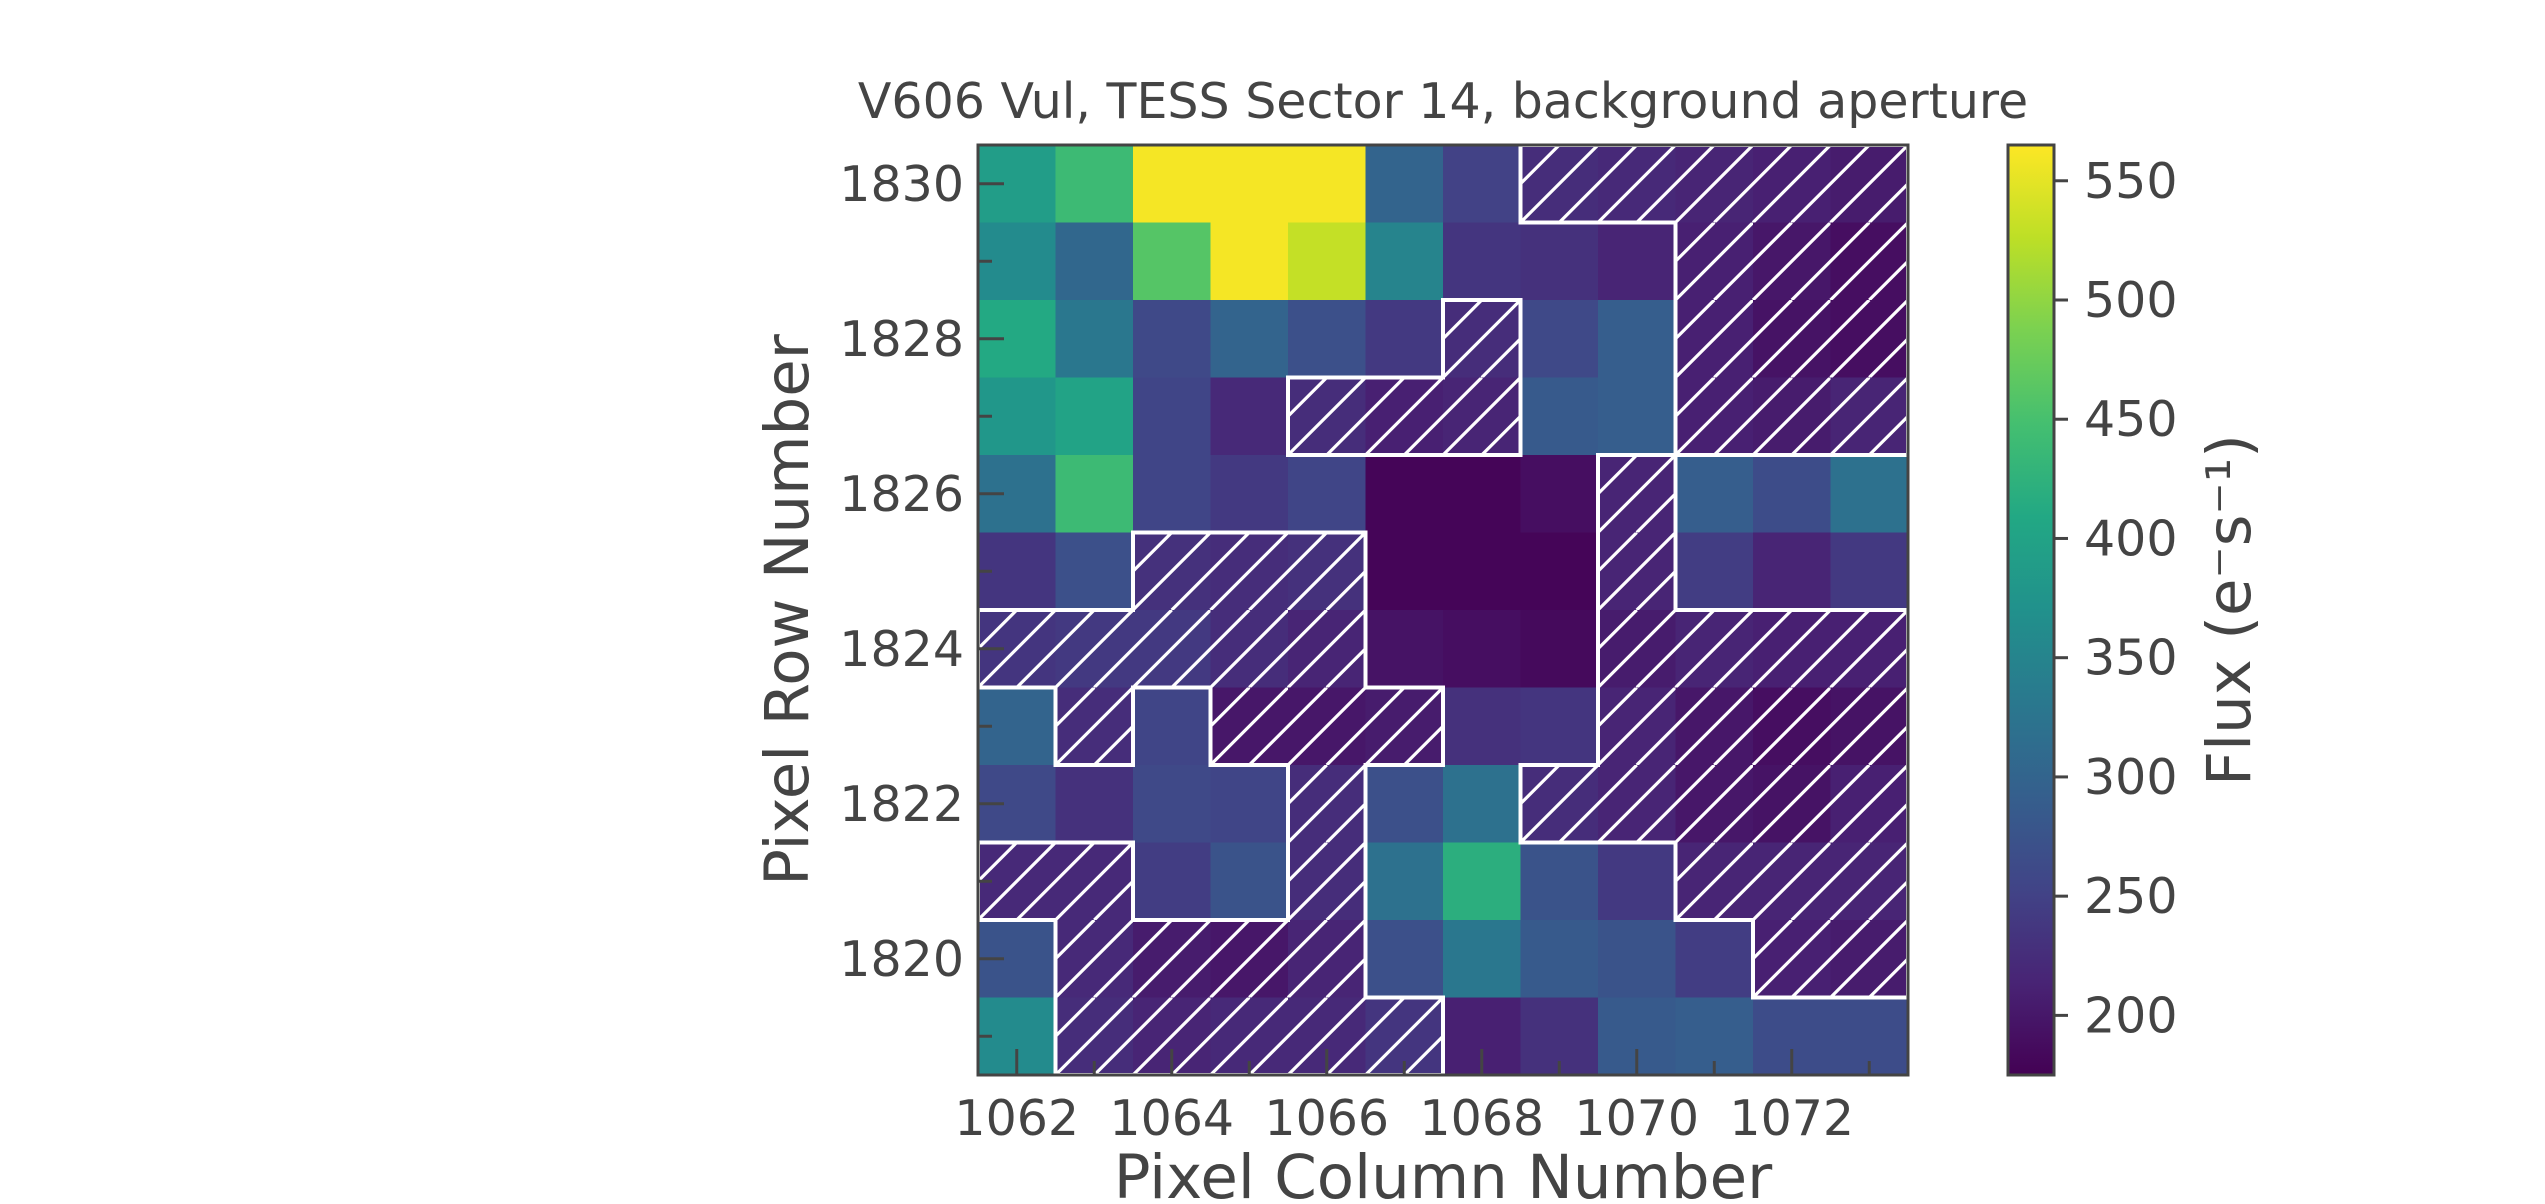  I want to click on y-axis-ticks: 1830 1828 1826 1824 1822 1820, so click(921, 597).